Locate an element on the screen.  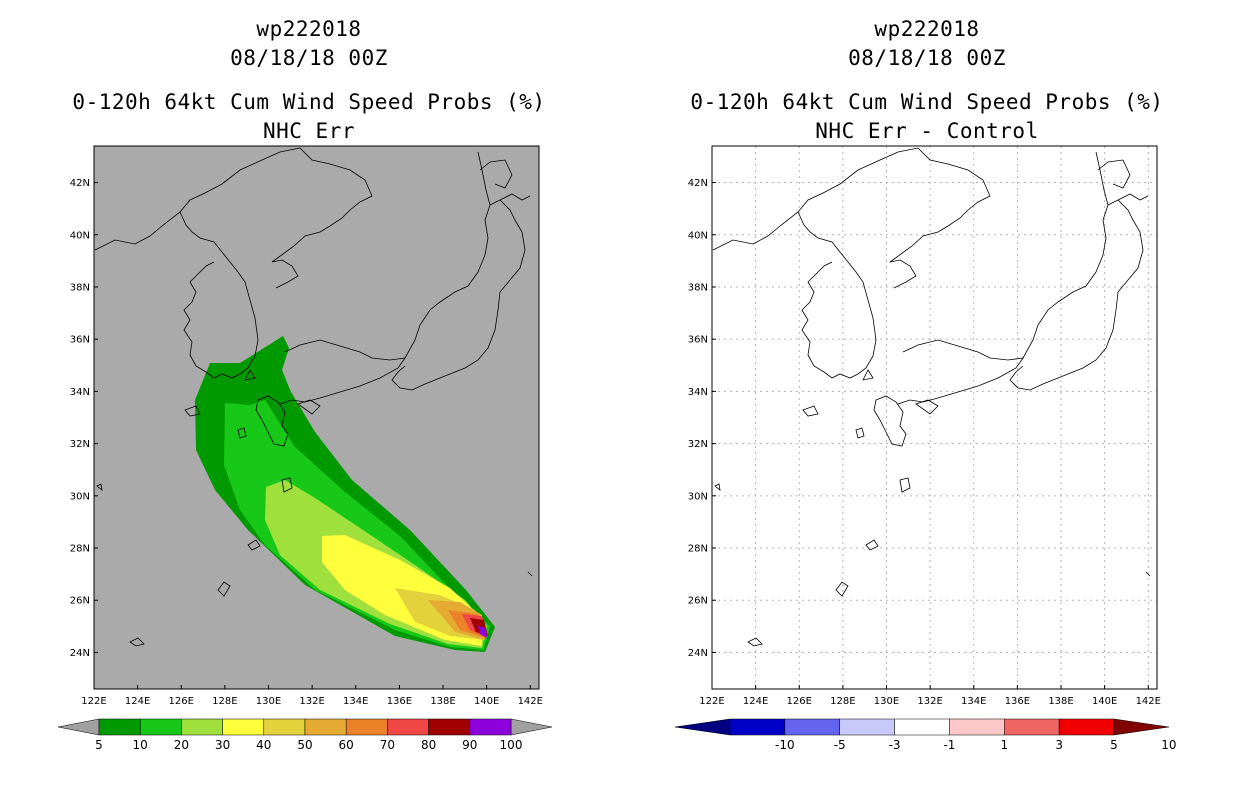
colorbar-label: -1 is located at coordinates (949, 745).